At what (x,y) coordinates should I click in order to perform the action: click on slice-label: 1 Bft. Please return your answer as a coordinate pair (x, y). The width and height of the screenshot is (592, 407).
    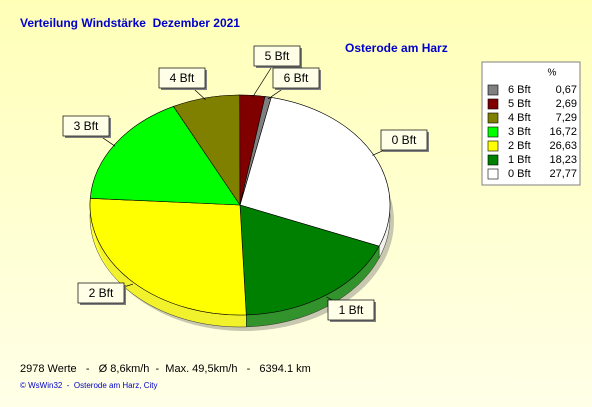
    Looking at the image, I should click on (351, 310).